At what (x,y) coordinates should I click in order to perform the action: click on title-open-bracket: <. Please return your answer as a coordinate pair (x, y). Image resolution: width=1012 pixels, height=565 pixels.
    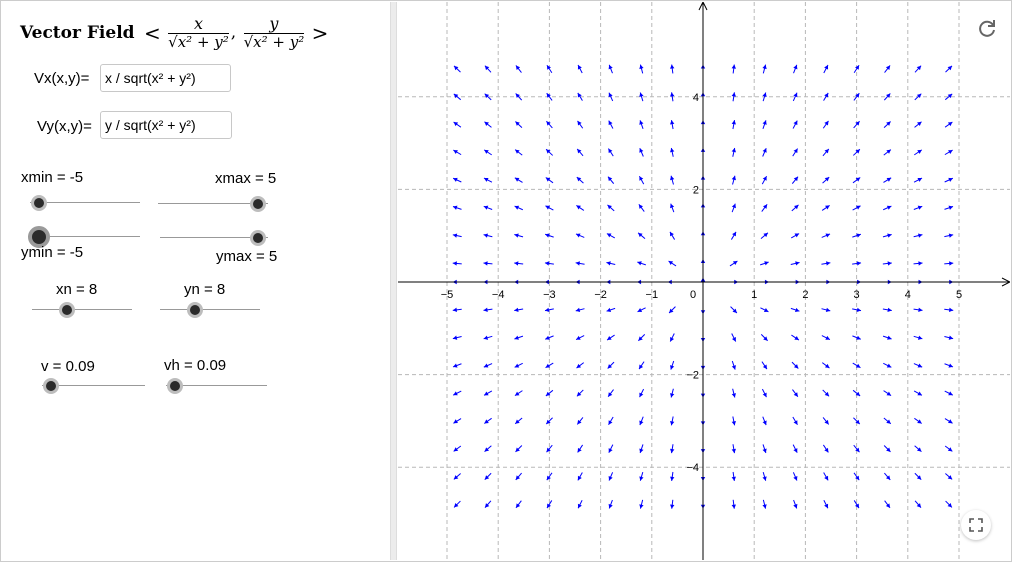
    Looking at the image, I should click on (152, 33).